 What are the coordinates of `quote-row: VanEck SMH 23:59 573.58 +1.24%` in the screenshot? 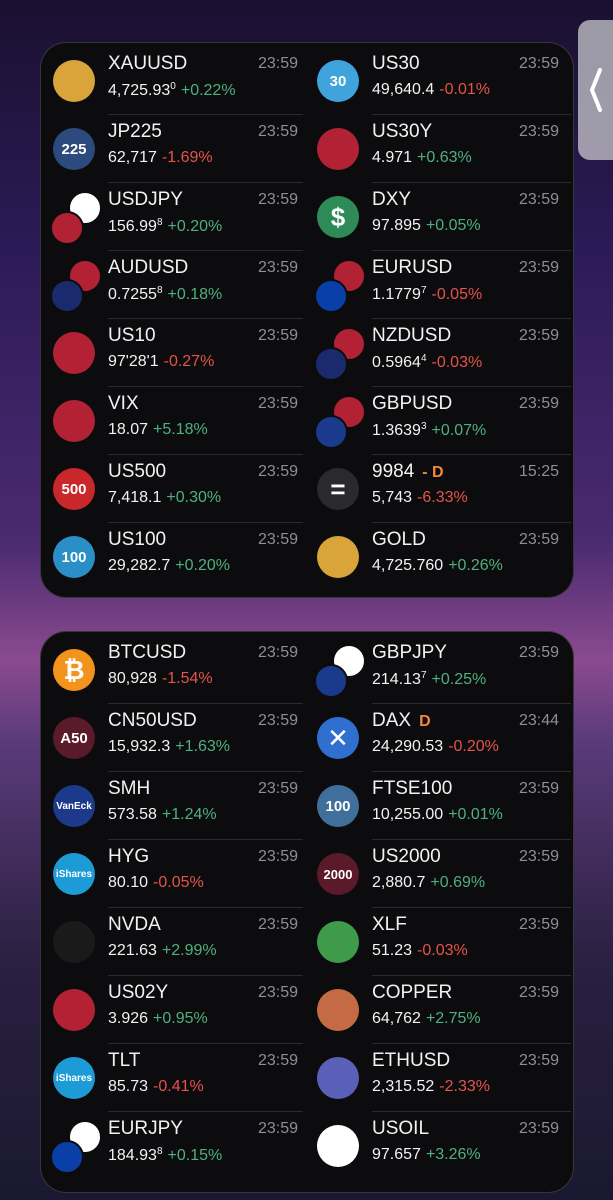 It's located at (174, 806).